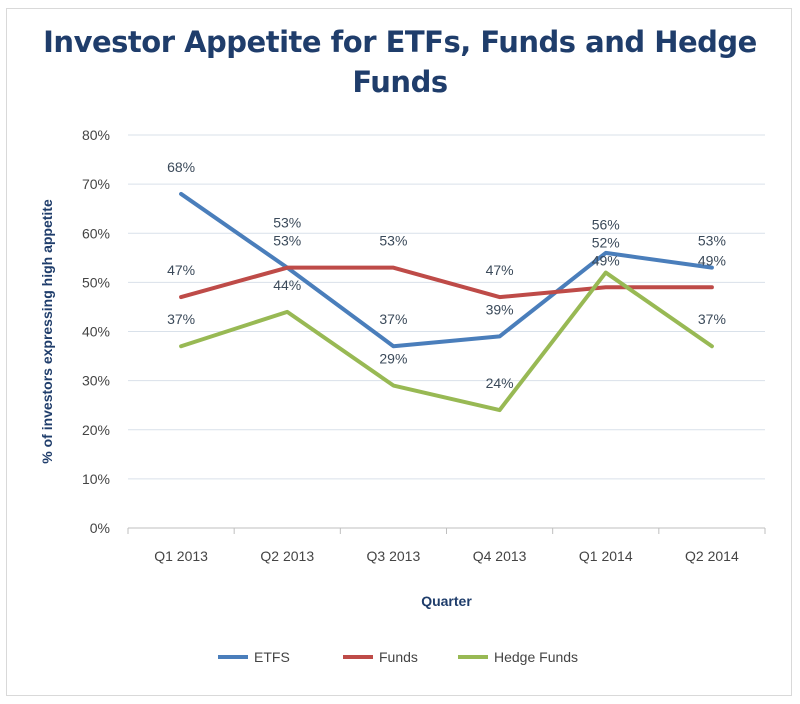 The image size is (800, 704). What do you see at coordinates (96, 135) in the screenshot?
I see `y-tick-label: 80%` at bounding box center [96, 135].